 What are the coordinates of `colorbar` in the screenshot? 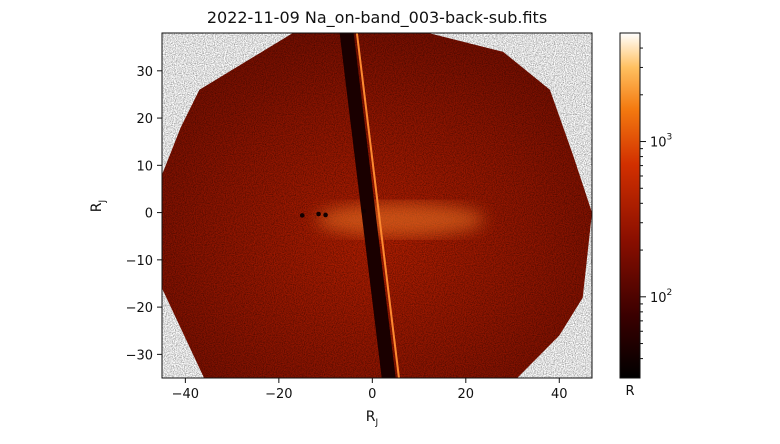 It's located at (630, 205).